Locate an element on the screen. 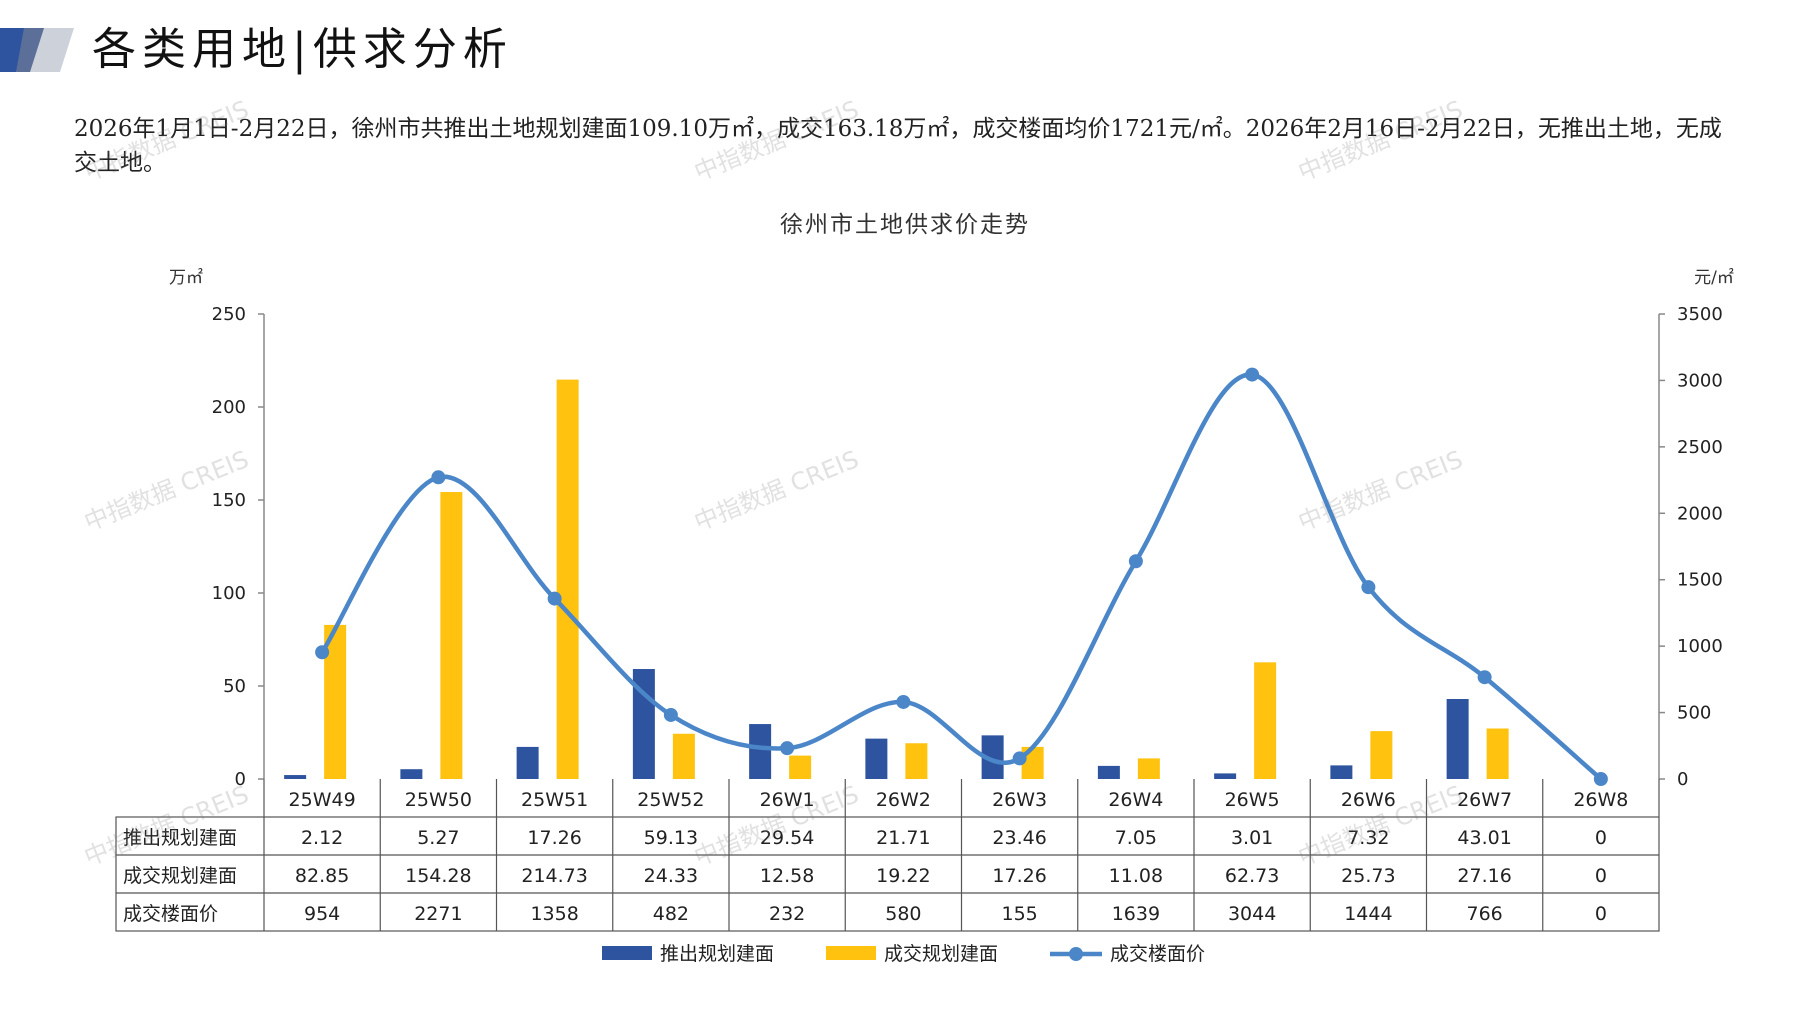 This screenshot has width=1797, height=1010. table-cell: 12.58 is located at coordinates (787, 876).